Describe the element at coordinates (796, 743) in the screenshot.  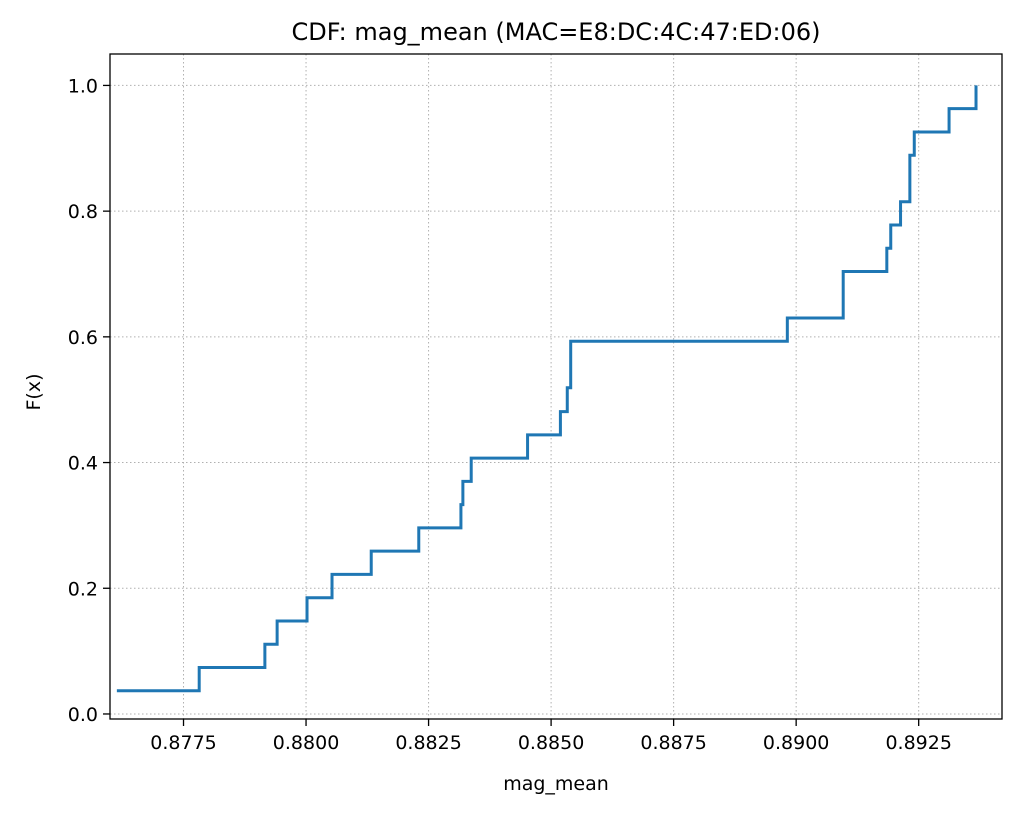
I see `x-tick-label: 0.8900` at that location.